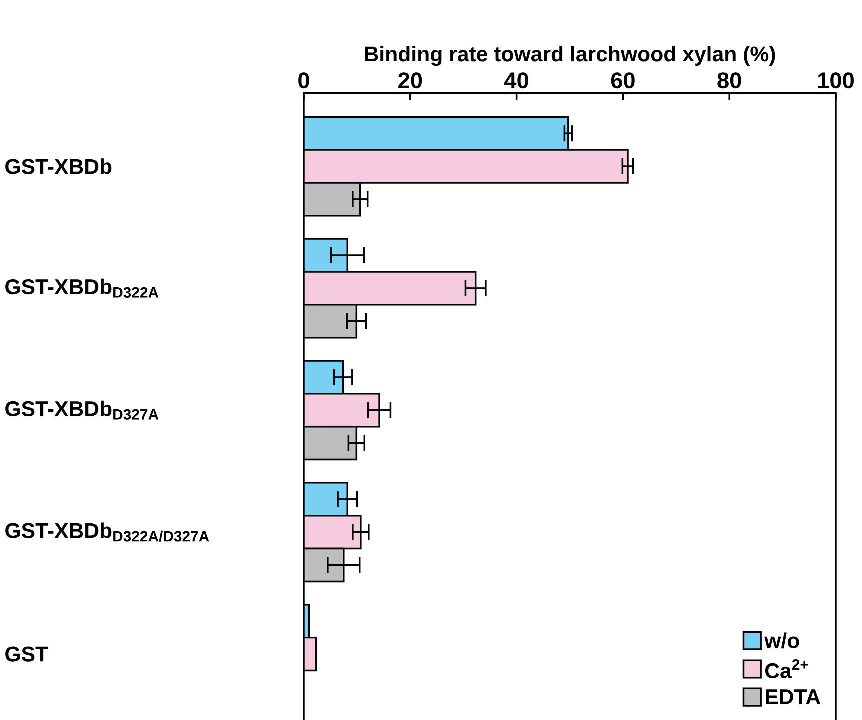 This screenshot has width=862, height=720. What do you see at coordinates (516, 80) in the screenshot?
I see `x-tick-label: 40` at bounding box center [516, 80].